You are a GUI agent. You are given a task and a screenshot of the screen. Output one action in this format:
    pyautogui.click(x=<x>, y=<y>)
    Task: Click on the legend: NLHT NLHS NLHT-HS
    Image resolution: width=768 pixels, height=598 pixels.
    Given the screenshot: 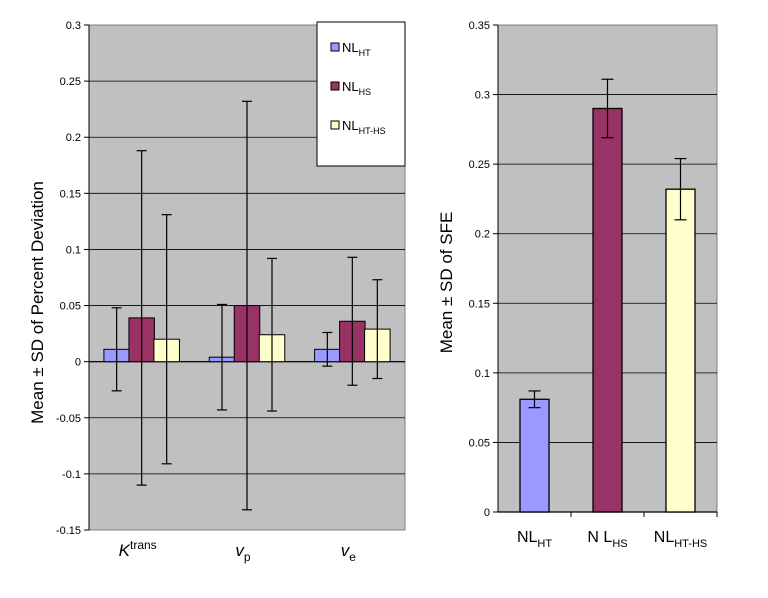 What is the action you would take?
    pyautogui.click(x=361, y=94)
    